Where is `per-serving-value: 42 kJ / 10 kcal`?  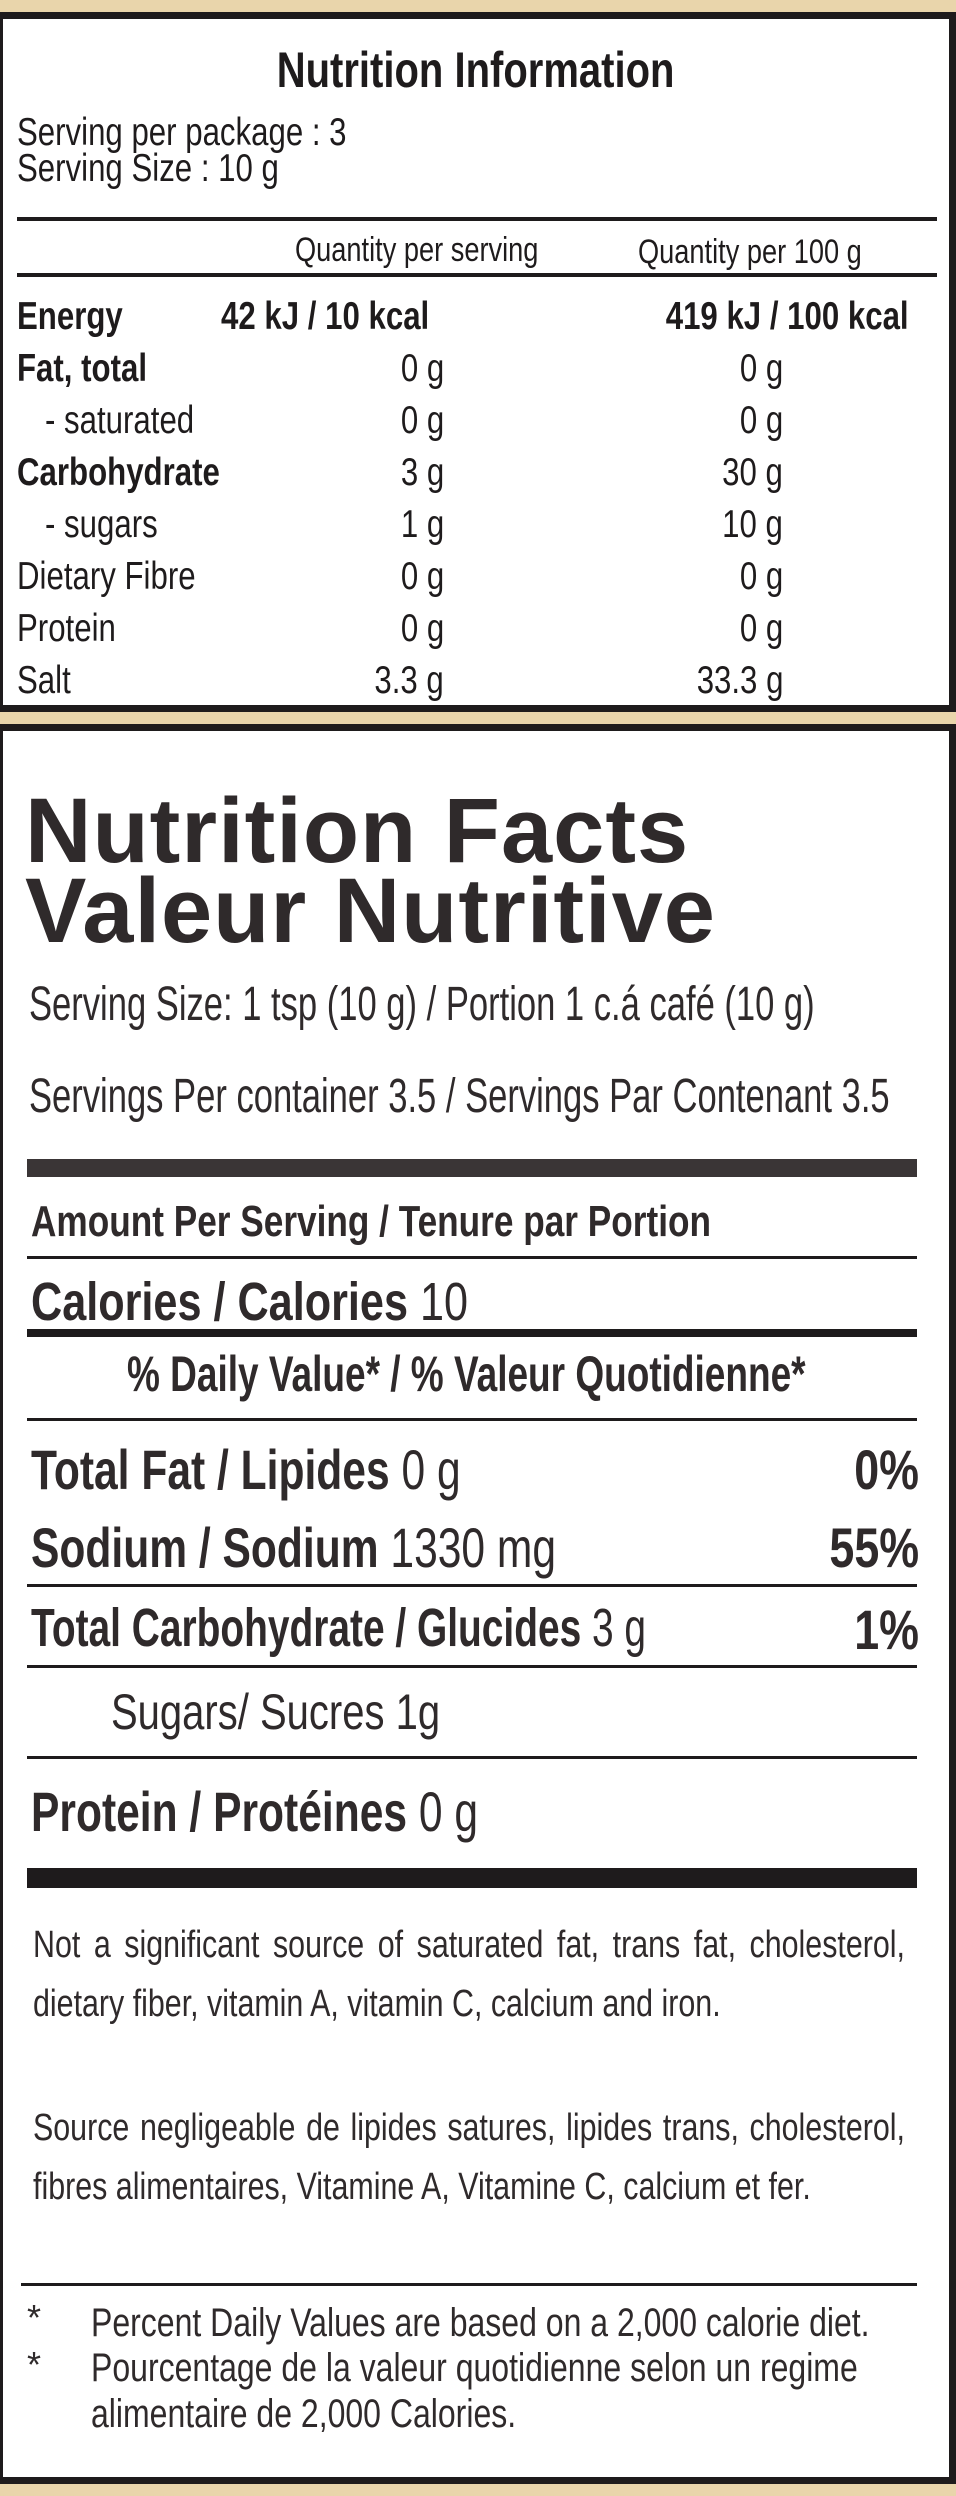
per-serving-value: 42 kJ / 10 kcal is located at coordinates (324, 316).